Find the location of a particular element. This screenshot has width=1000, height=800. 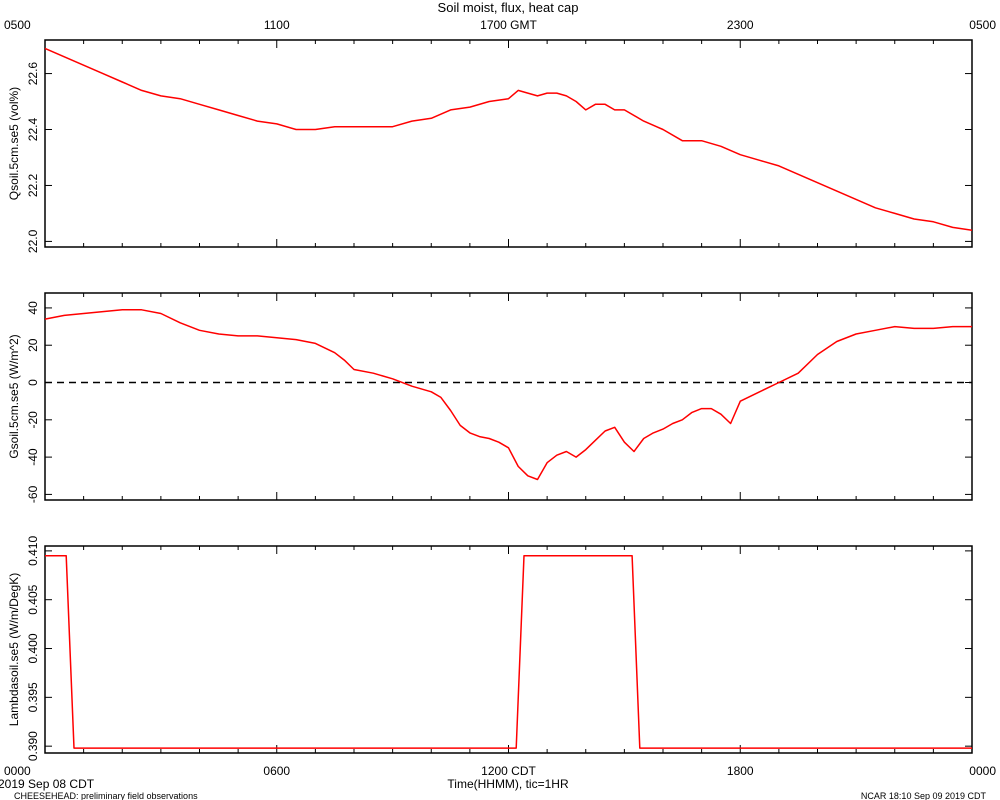

footer-right: NCAR 18:10 Sep 09 2019 CDT is located at coordinates (924, 795).